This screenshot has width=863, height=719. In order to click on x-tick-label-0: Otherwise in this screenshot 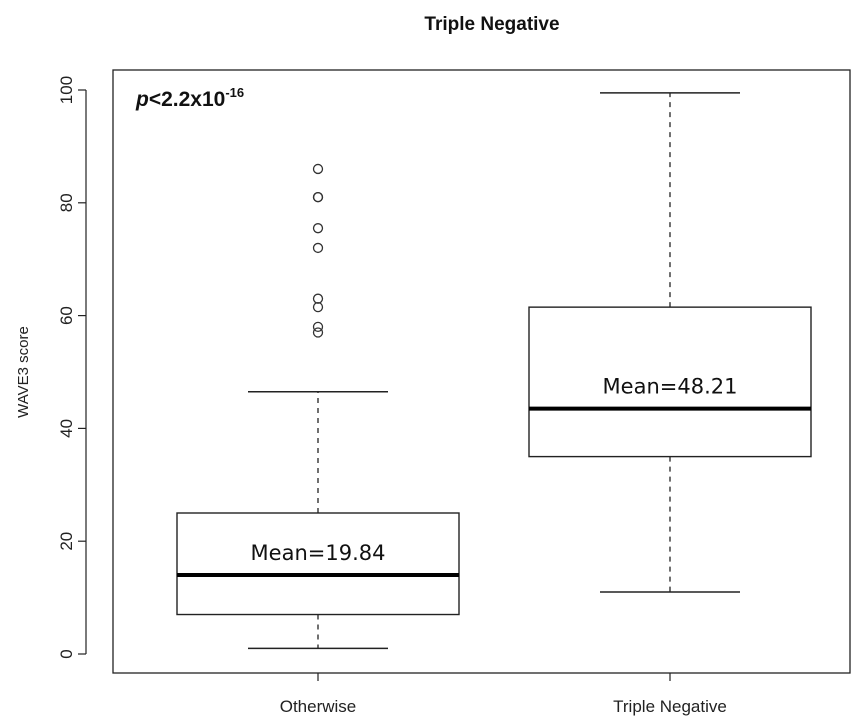, I will do `click(318, 706)`.